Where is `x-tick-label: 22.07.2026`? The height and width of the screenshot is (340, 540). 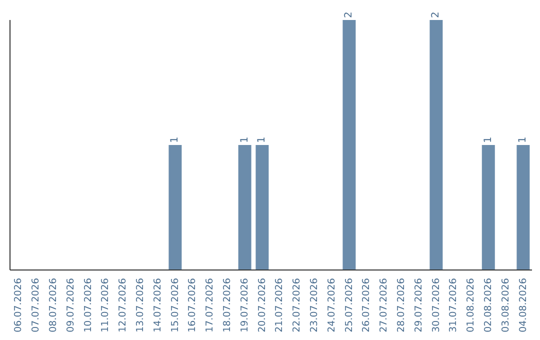
x-tick-label: 22.07.2026 is located at coordinates (297, 305).